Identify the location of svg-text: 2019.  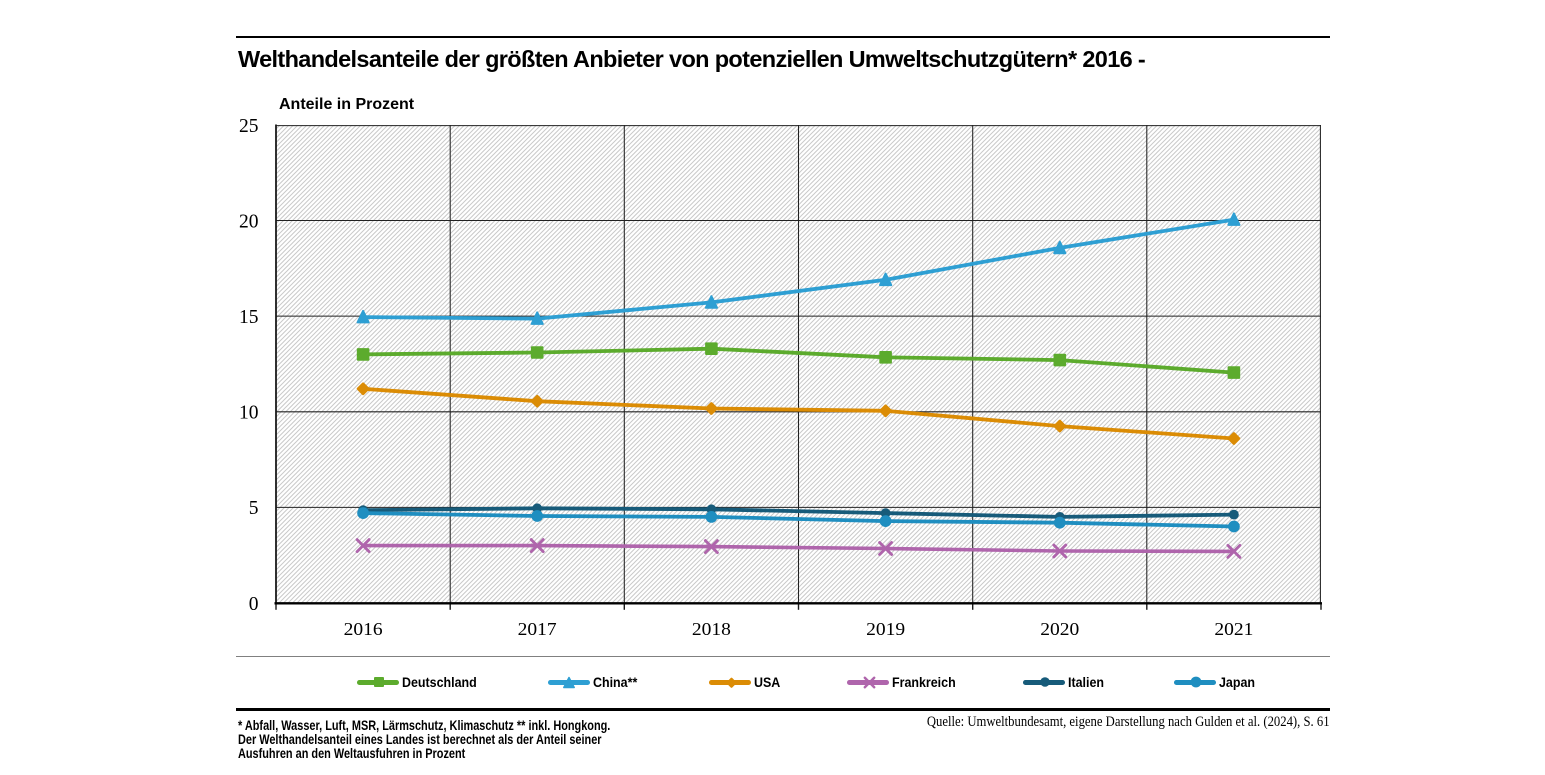
(885, 629).